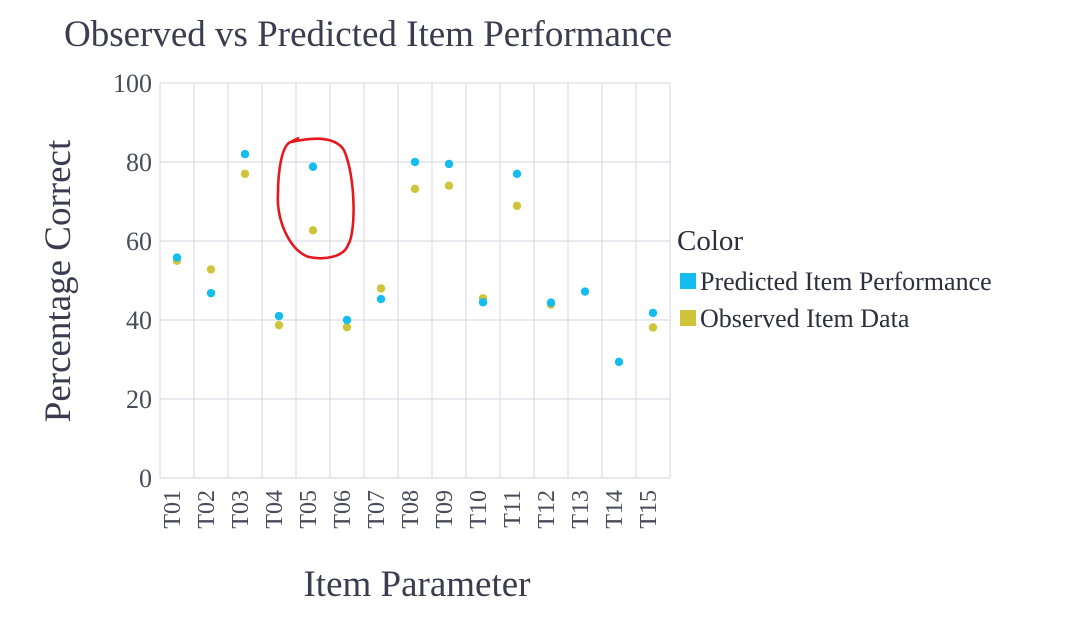 Image resolution: width=1092 pixels, height=631 pixels. What do you see at coordinates (139, 162) in the screenshot?
I see `y-tick-label: 80` at bounding box center [139, 162].